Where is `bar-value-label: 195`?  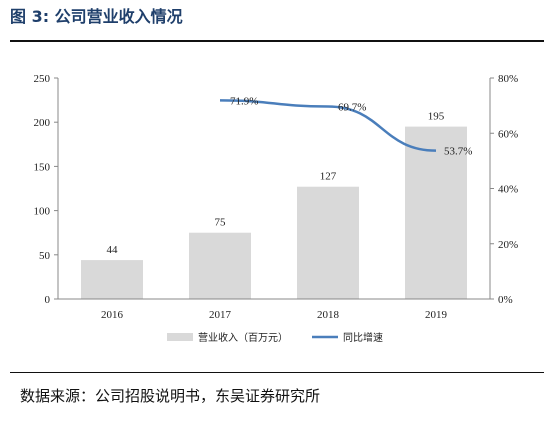
bar-value-label: 195 is located at coordinates (436, 117).